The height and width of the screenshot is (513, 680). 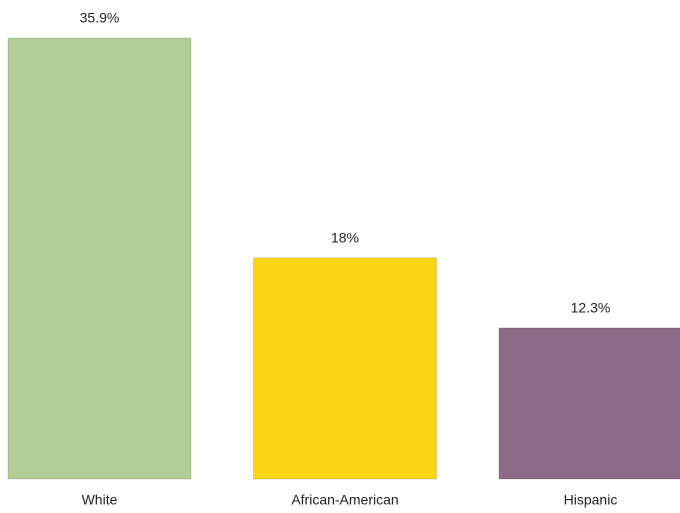 What do you see at coordinates (591, 500) in the screenshot?
I see `x-tick-label: Hispanic` at bounding box center [591, 500].